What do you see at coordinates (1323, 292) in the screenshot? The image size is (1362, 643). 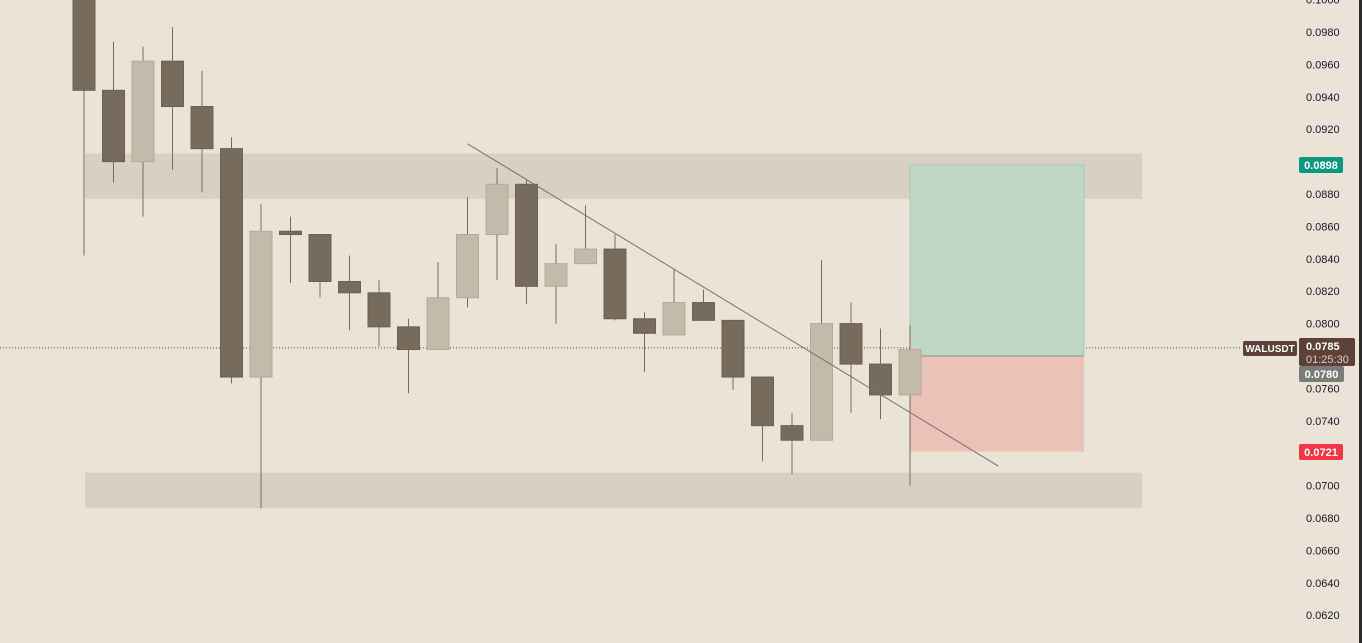 I see `y-tick-label: 0.0820` at bounding box center [1323, 292].